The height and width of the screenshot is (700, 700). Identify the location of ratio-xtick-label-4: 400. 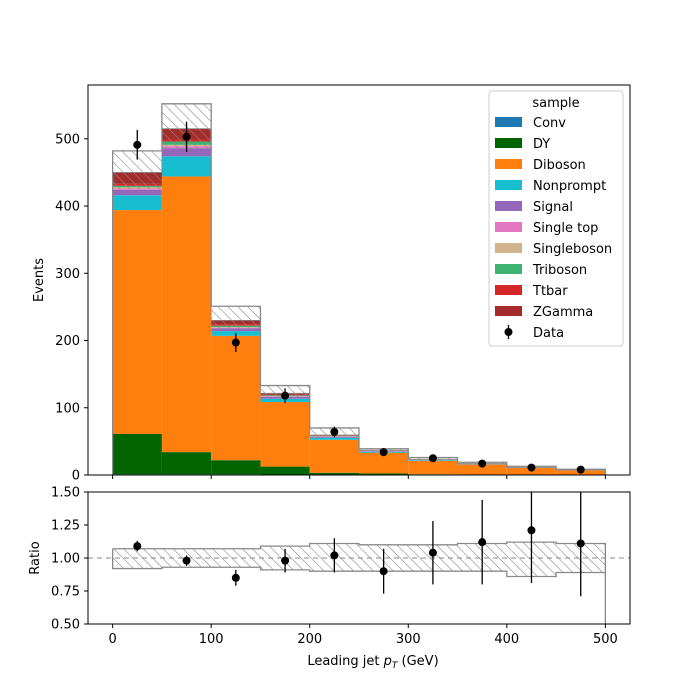
(506, 639).